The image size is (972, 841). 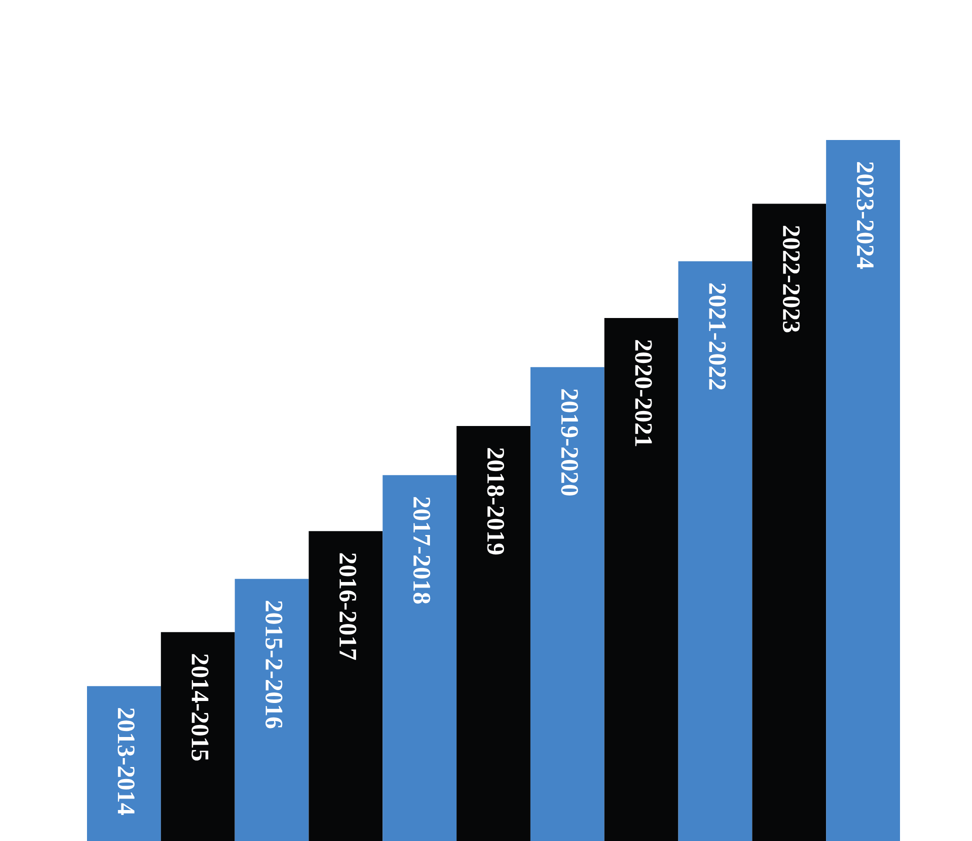 What do you see at coordinates (865, 215) in the screenshot?
I see `x-tick-label: 2023-2024` at bounding box center [865, 215].